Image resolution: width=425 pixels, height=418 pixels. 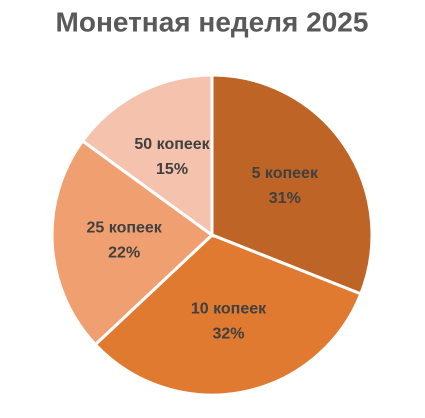 What do you see at coordinates (285, 198) in the screenshot?
I see `slice-value-label: 31%` at bounding box center [285, 198].